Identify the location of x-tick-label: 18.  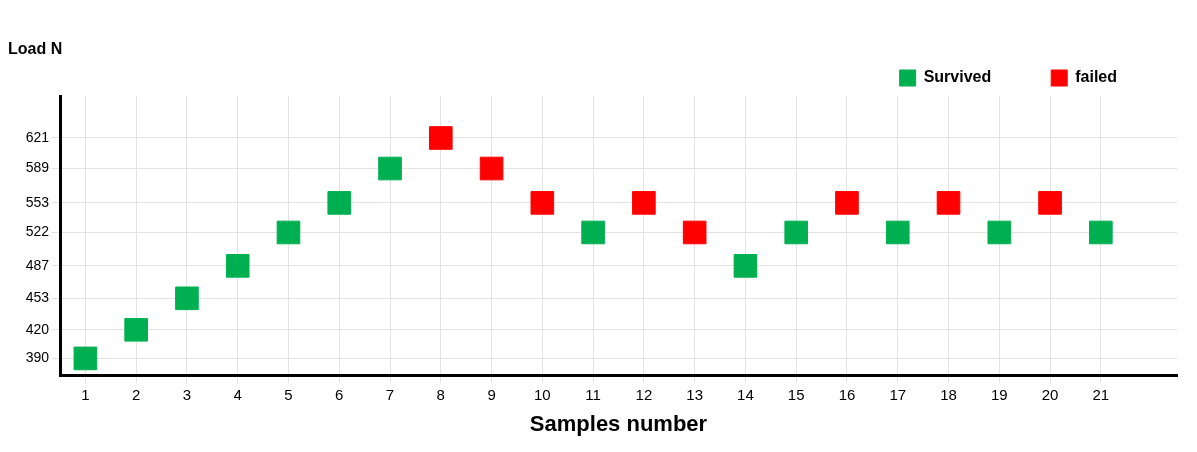
(948, 394).